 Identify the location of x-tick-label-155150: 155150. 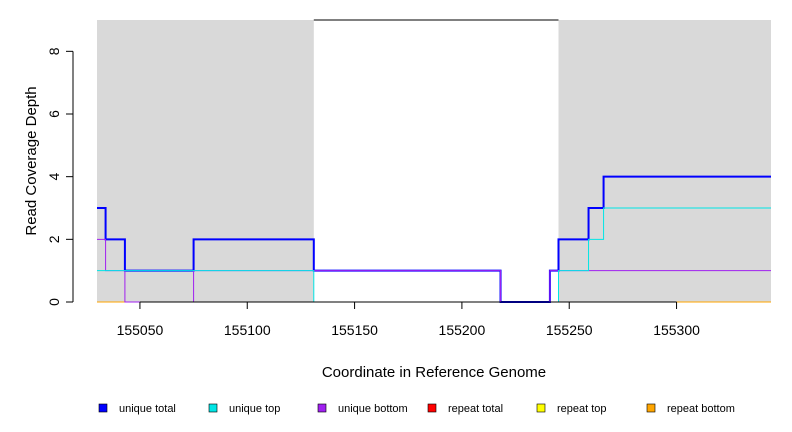
(354, 330).